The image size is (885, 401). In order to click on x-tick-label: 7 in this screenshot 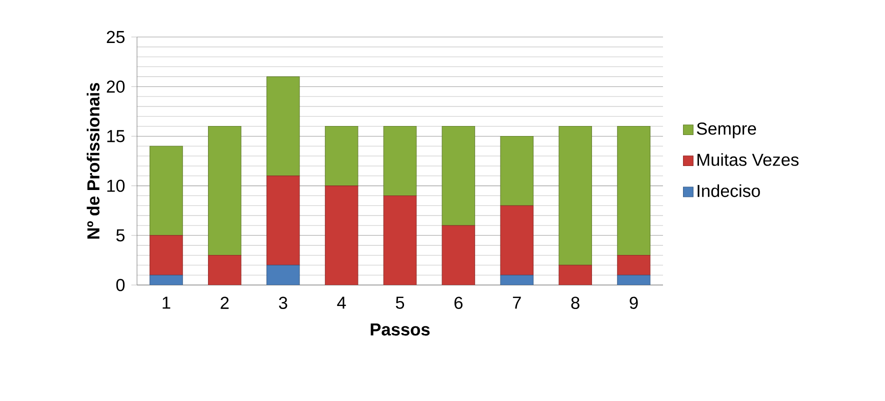, I will do `click(516, 302)`.